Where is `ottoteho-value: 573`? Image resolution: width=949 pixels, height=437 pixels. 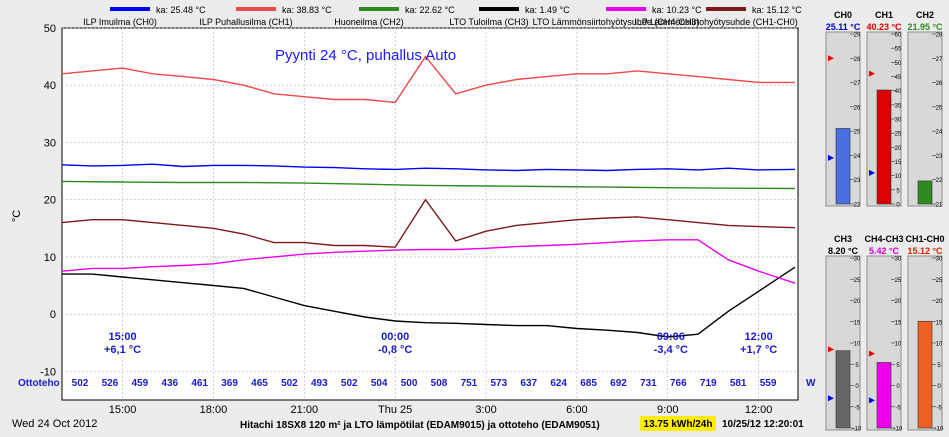 ottoteho-value: 573 is located at coordinates (498, 383).